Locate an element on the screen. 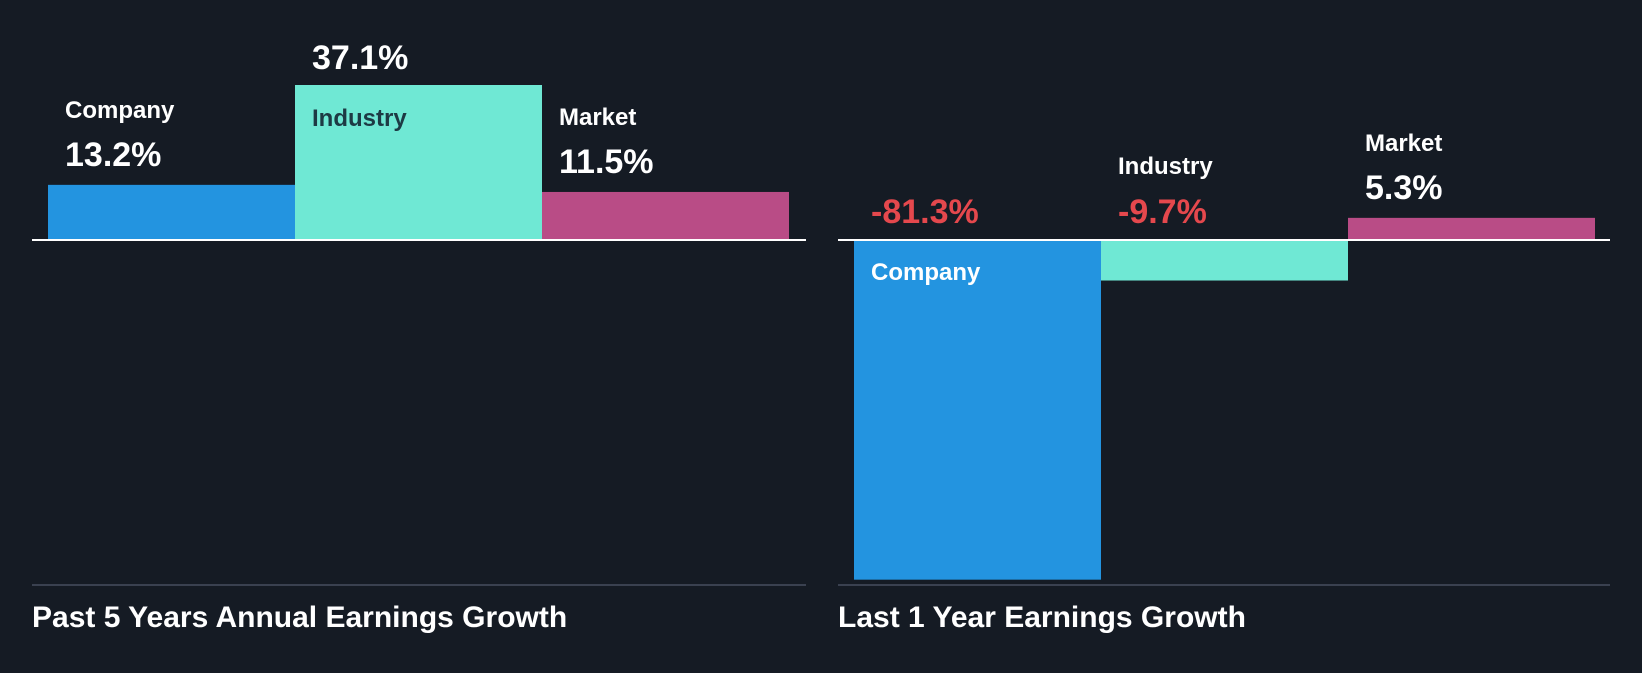  last-1-year-value-industry: -9.7% is located at coordinates (1162, 212).